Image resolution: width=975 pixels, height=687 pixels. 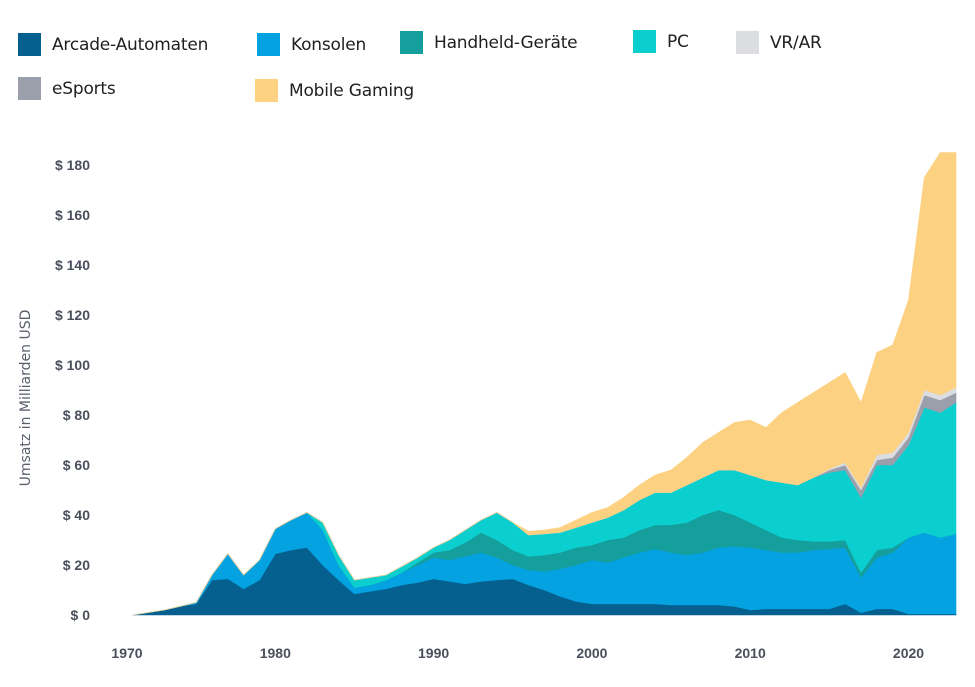 What do you see at coordinates (76, 515) in the screenshot?
I see `y-tick-label: $ 40` at bounding box center [76, 515].